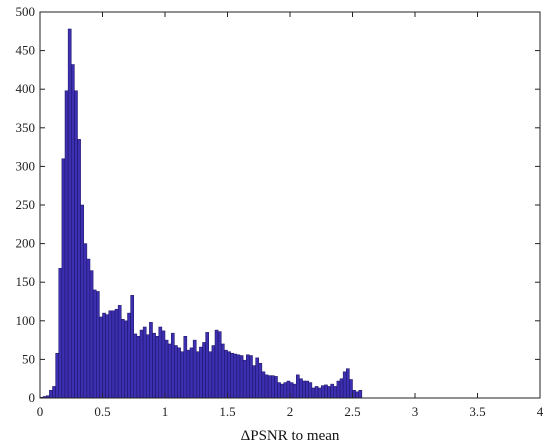  Describe the element at coordinates (26, 88) in the screenshot. I see `y-tick-label: 400` at that location.